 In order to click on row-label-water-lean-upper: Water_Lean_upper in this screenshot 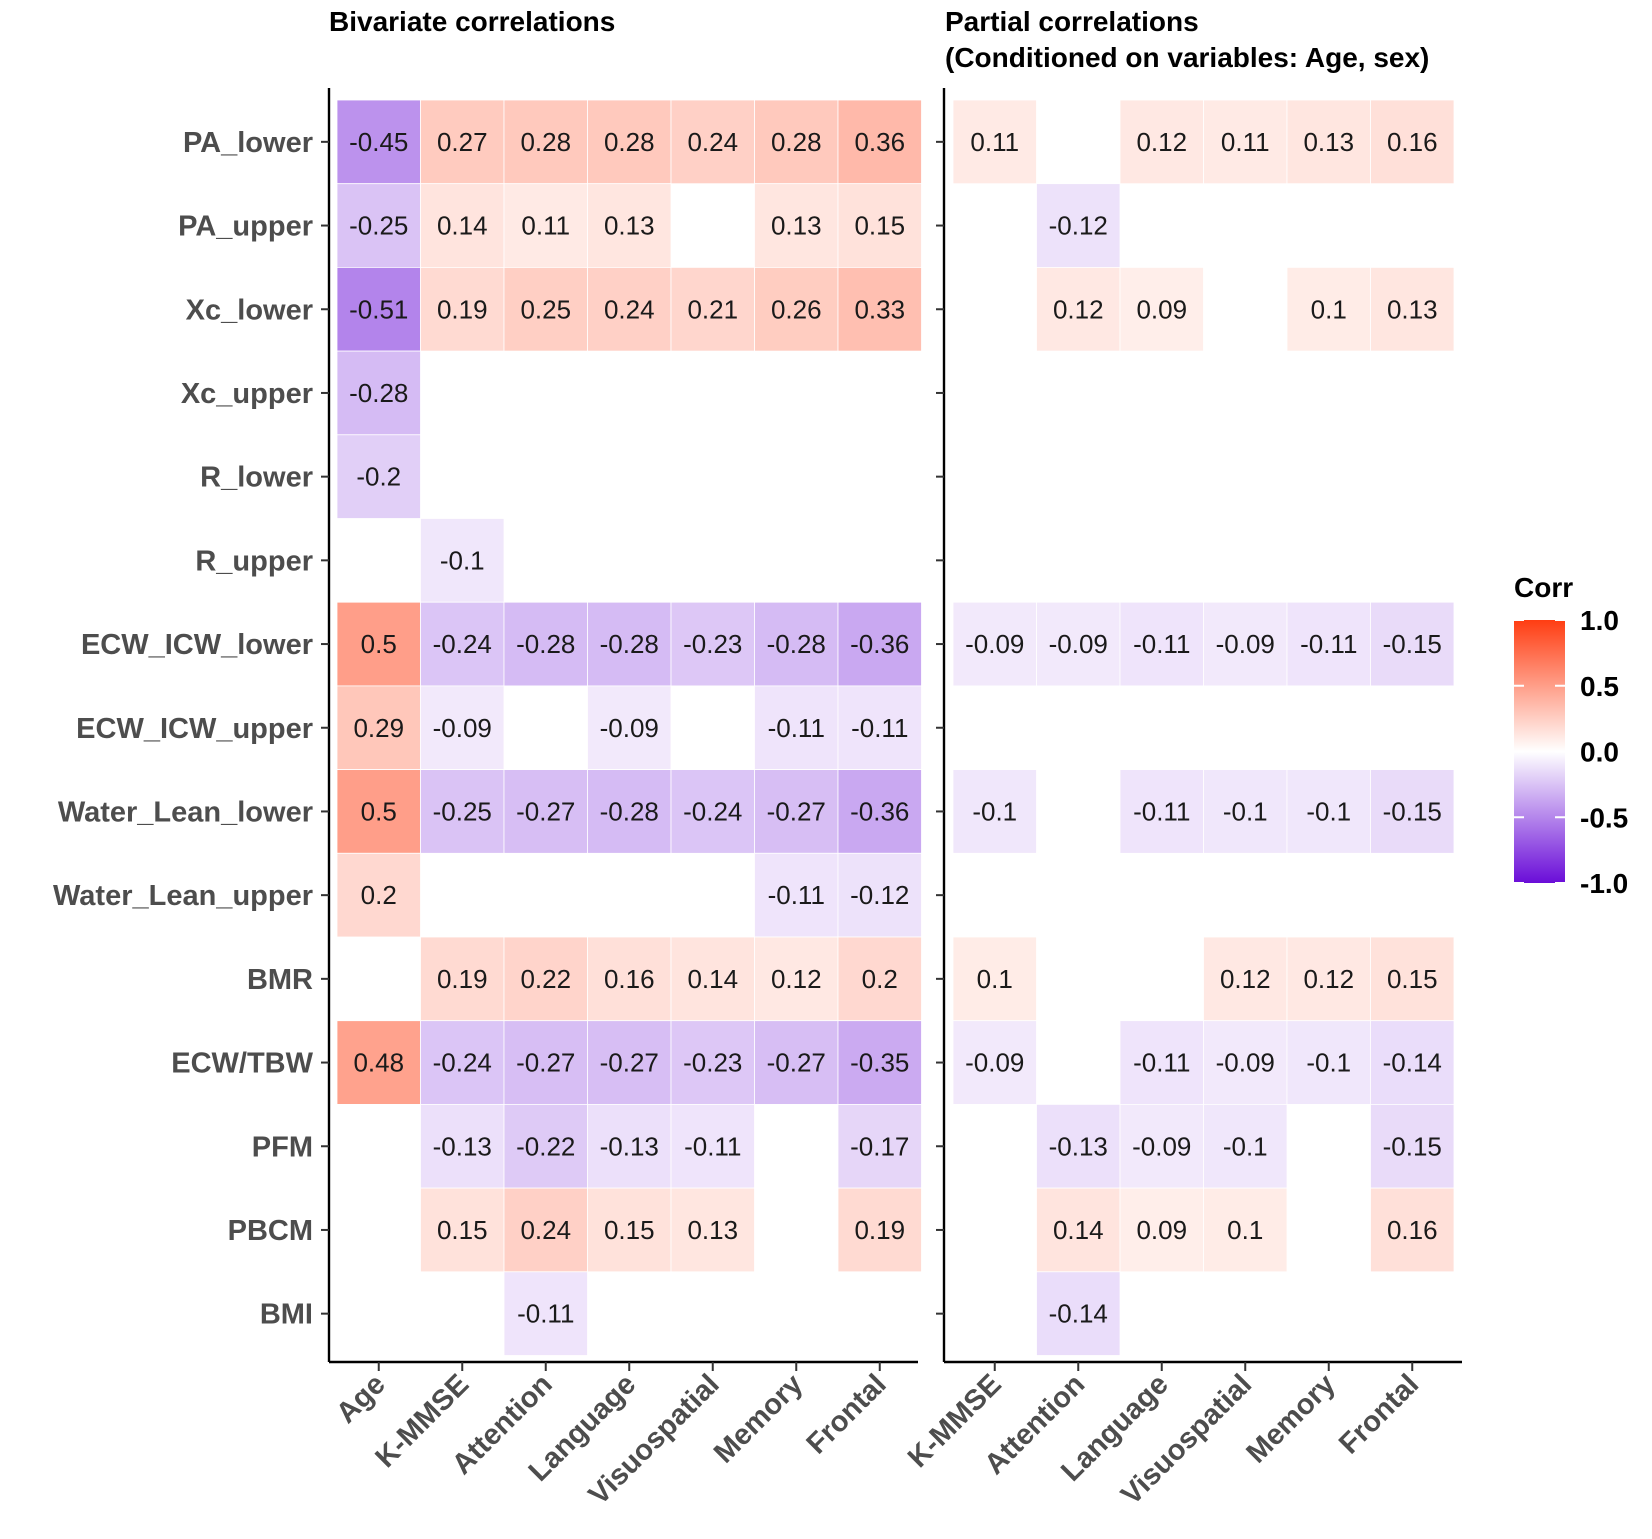, I will do `click(183, 896)`.